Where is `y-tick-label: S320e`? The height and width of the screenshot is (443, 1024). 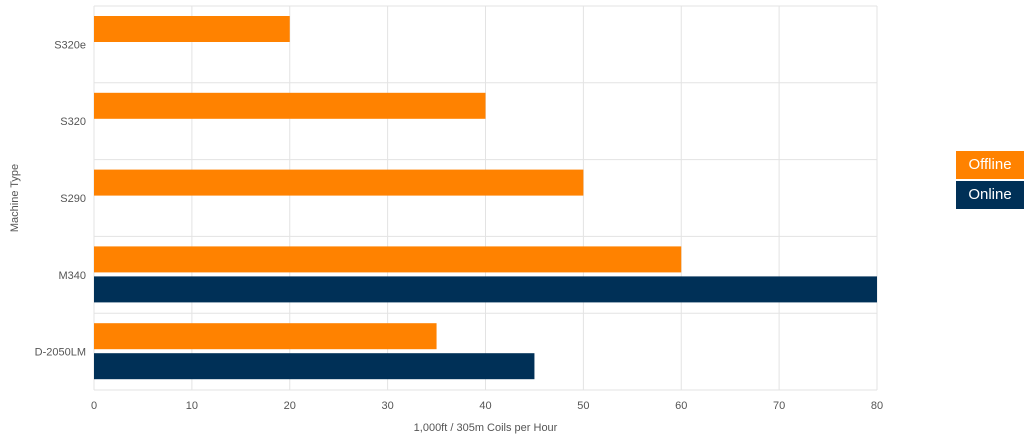
y-tick-label: S320e is located at coordinates (70, 45).